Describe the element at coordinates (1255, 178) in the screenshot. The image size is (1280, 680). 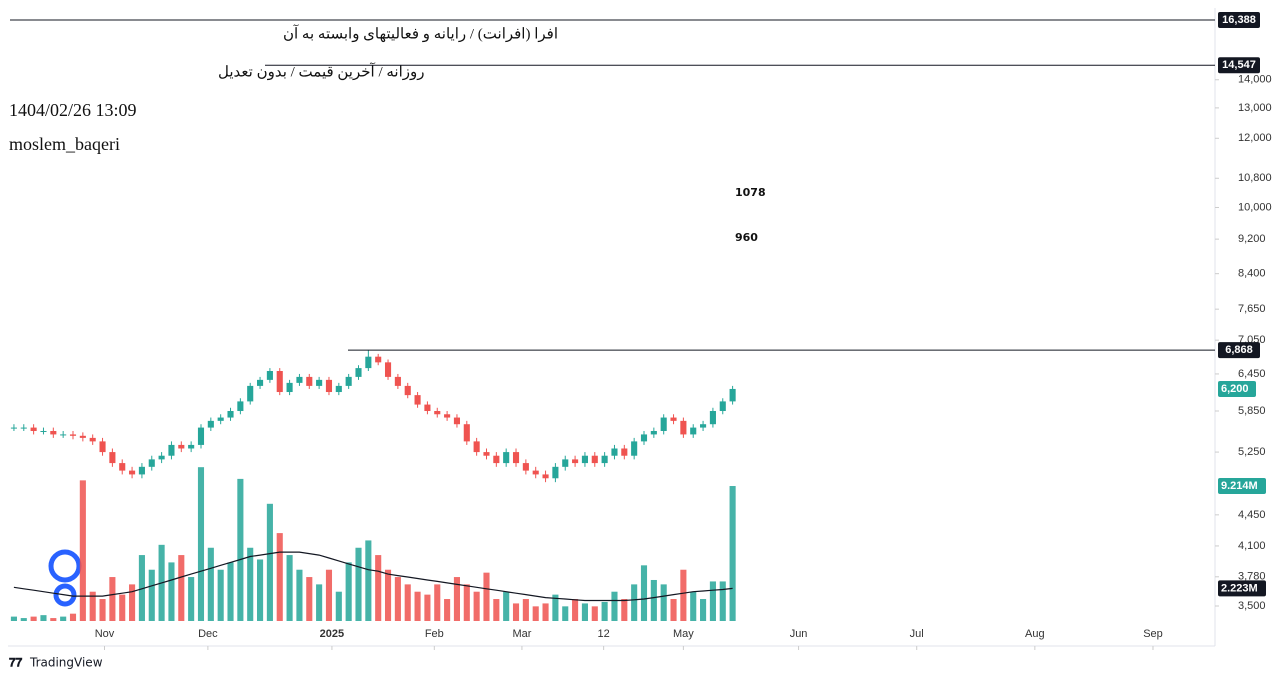
I see `y-tick-label: 10,800` at that location.